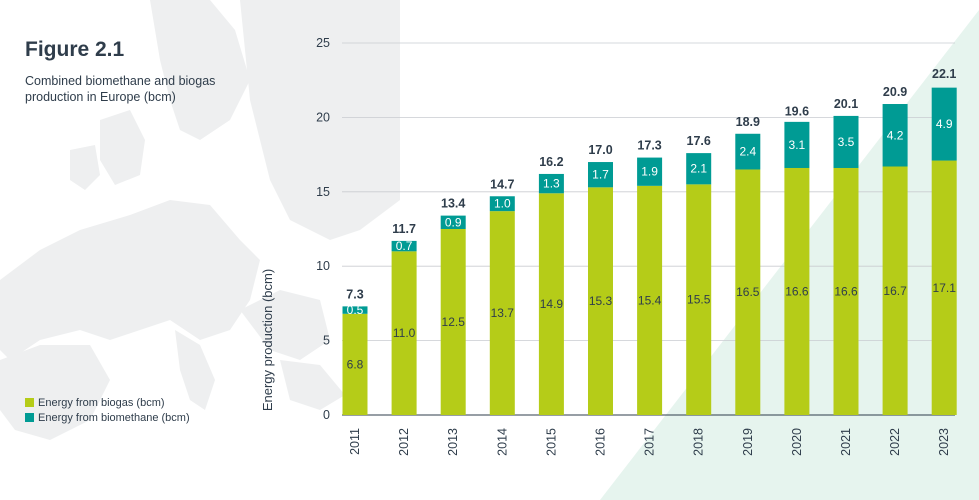 The width and height of the screenshot is (979, 500). I want to click on data-label-biomethane: 4.9, so click(944, 124).